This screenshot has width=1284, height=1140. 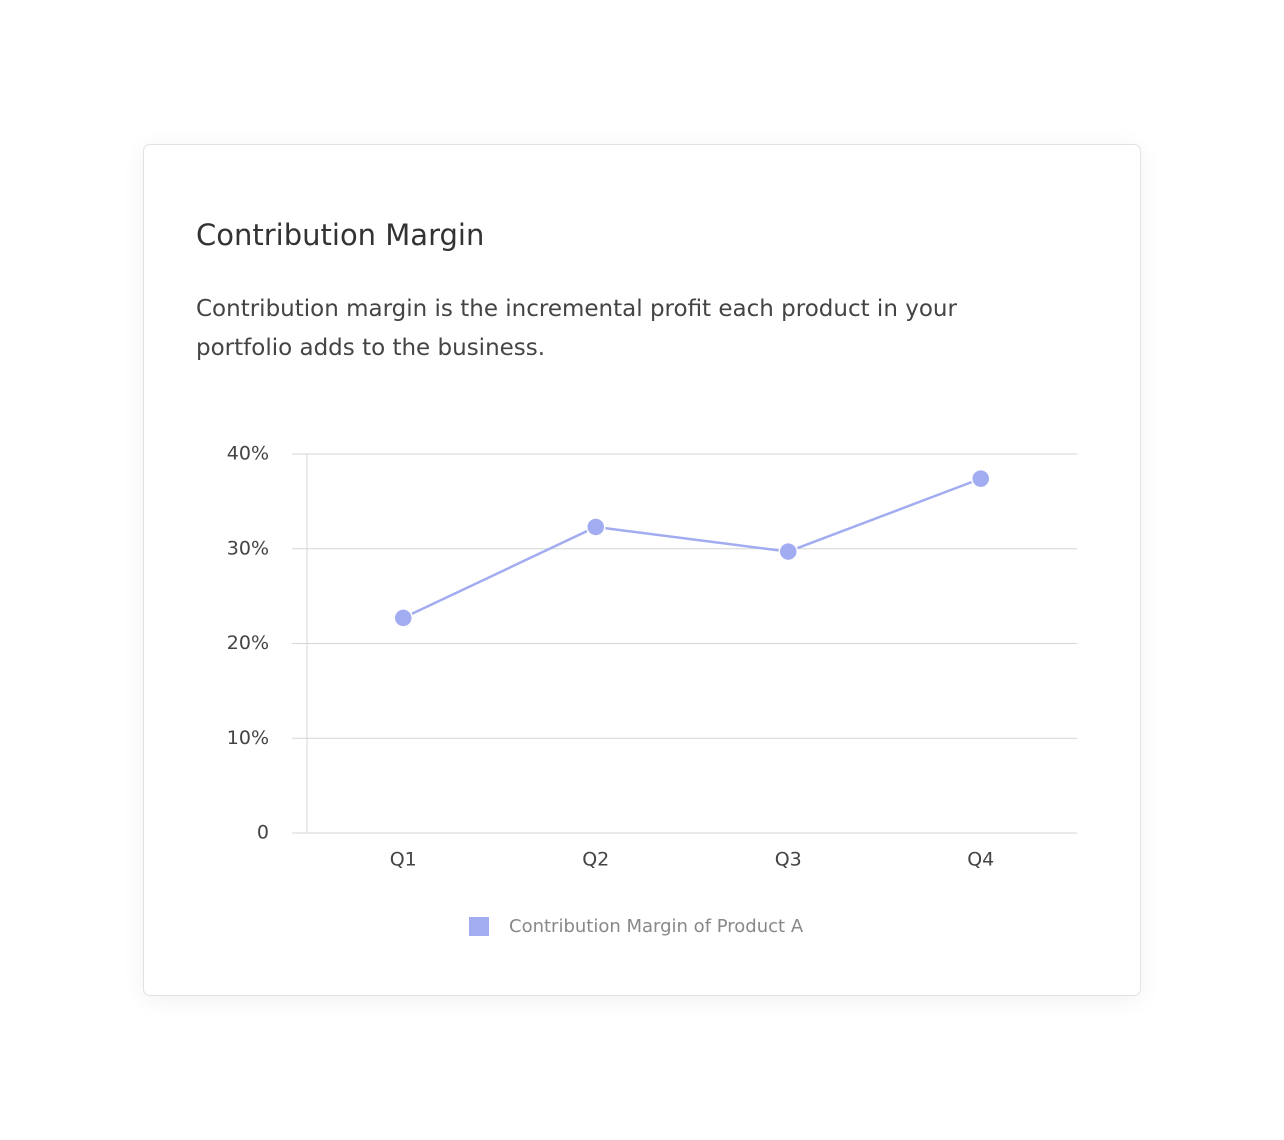 What do you see at coordinates (263, 833) in the screenshot?
I see `y-tick-label: 0` at bounding box center [263, 833].